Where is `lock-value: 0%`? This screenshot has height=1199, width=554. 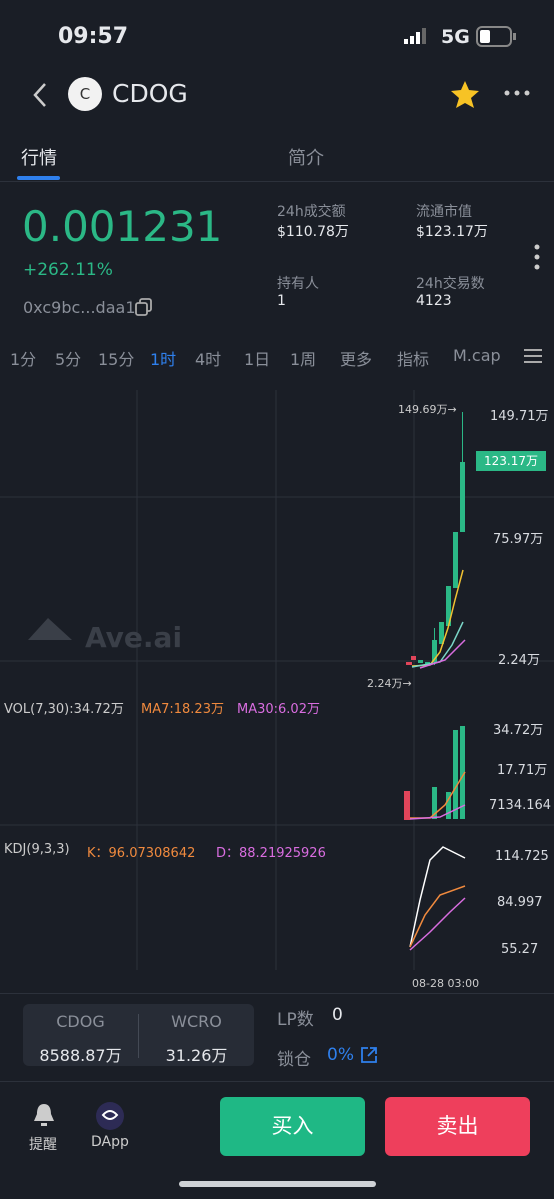
lock-value: 0% is located at coordinates (340, 1055).